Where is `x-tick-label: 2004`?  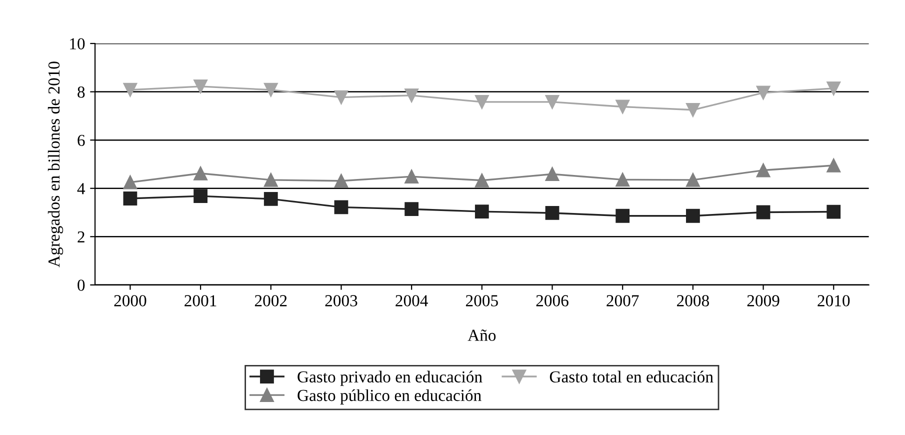 x-tick-label: 2004 is located at coordinates (412, 300).